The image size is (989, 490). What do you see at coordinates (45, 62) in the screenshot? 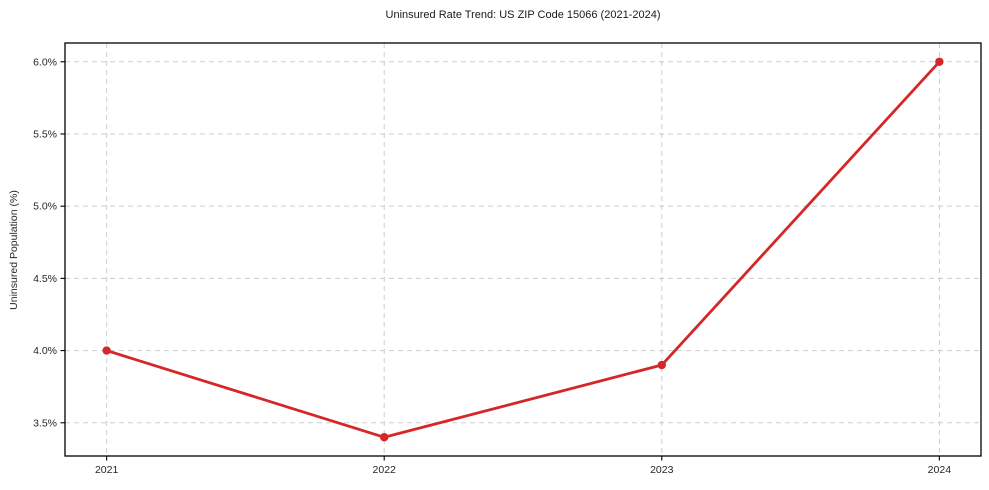
I see `y-tick-label: 6.0%` at bounding box center [45, 62].